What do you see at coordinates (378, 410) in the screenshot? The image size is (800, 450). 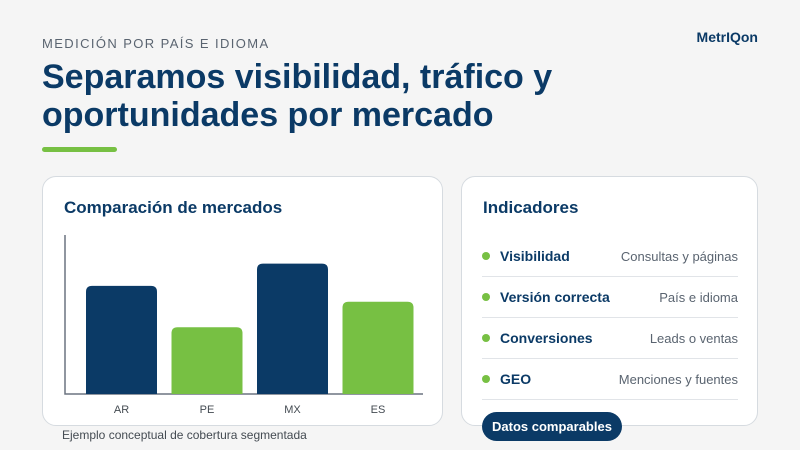 I see `x-tick-label-es: ES` at bounding box center [378, 410].